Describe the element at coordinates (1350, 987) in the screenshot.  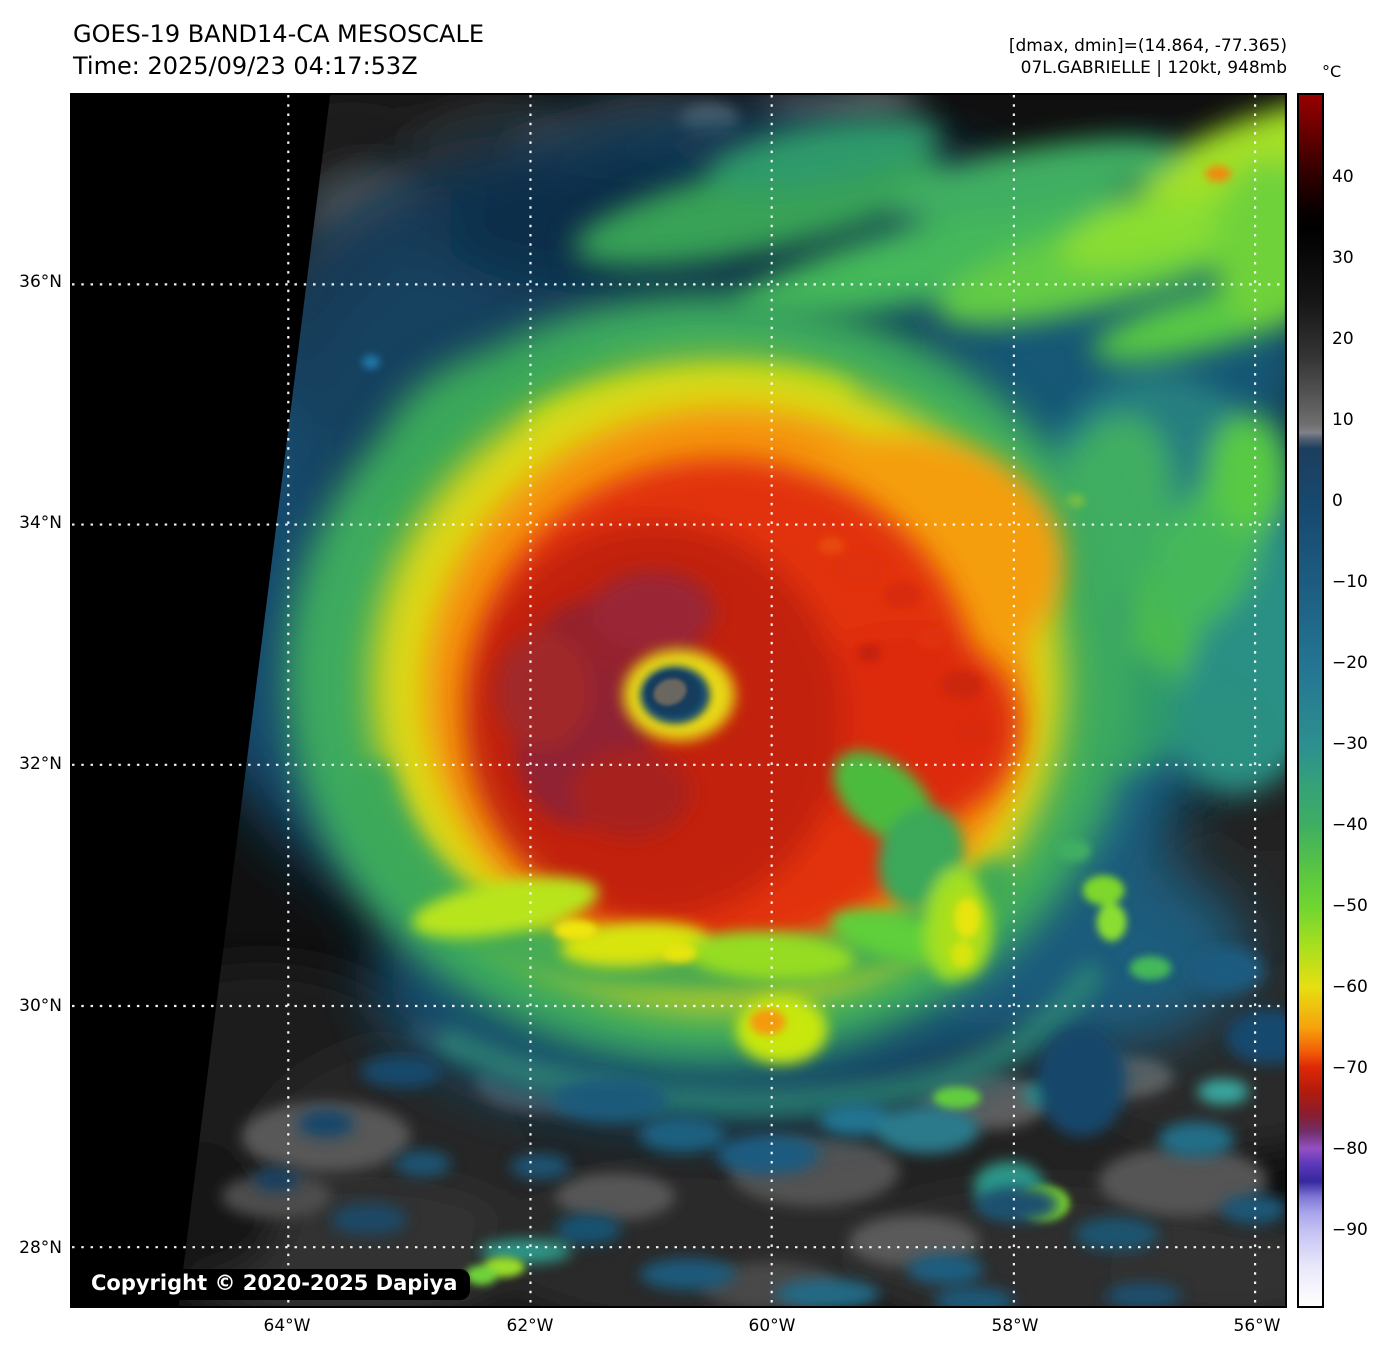
I see `colorbar-tick-m60: −60` at that location.